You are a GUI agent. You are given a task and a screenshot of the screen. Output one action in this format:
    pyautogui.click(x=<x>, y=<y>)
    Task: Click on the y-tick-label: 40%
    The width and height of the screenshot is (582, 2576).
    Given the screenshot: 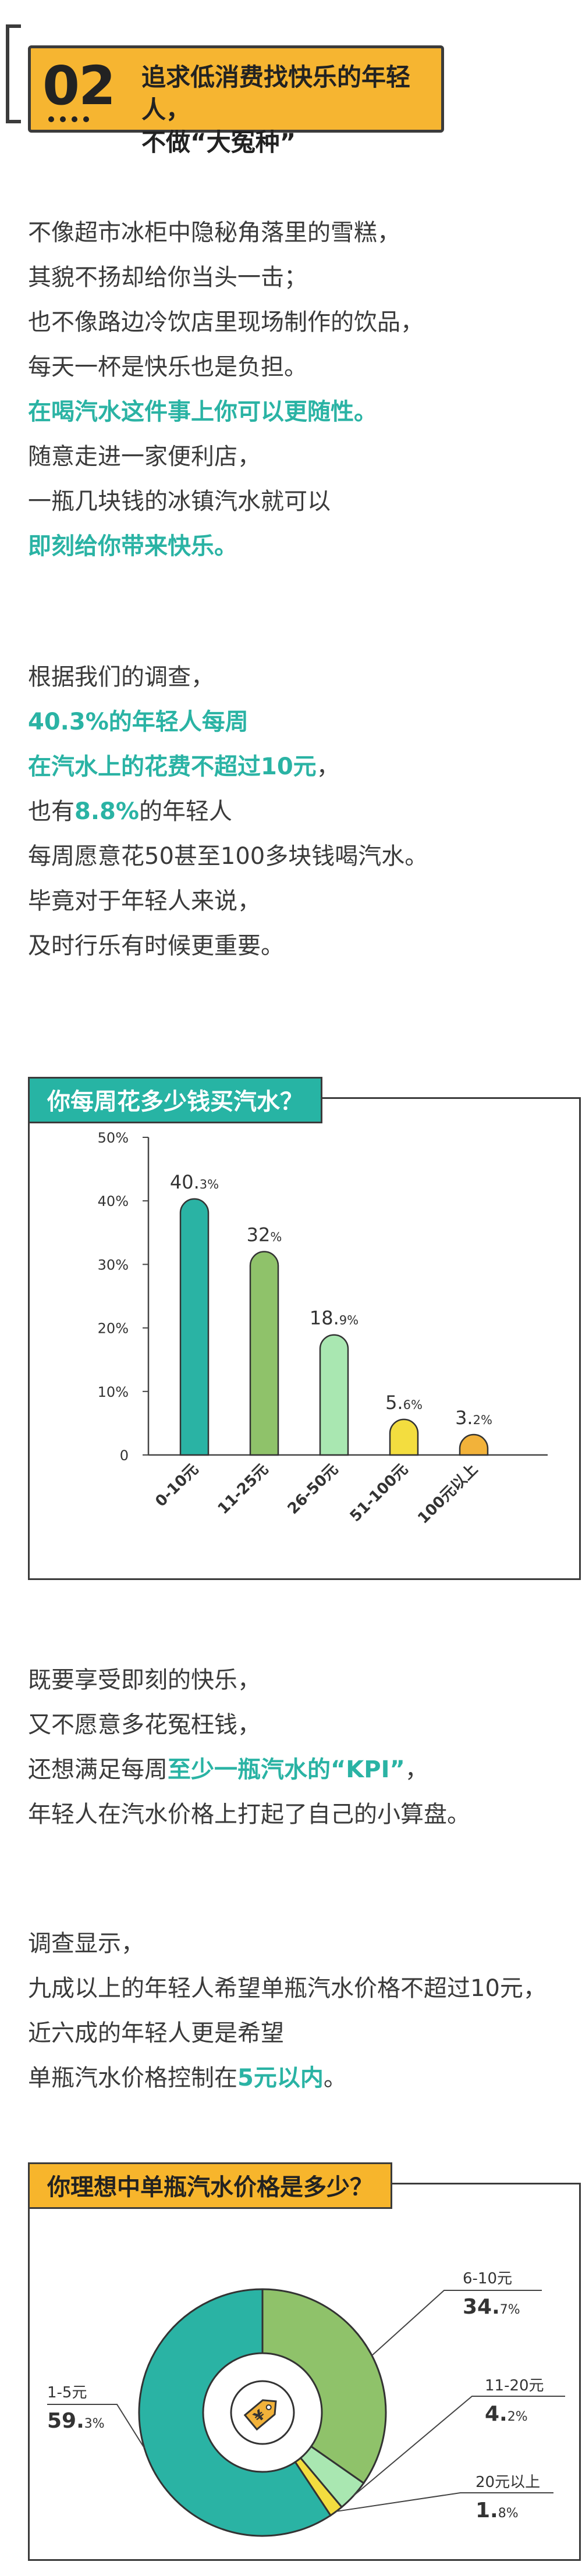 What is the action you would take?
    pyautogui.click(x=113, y=1201)
    